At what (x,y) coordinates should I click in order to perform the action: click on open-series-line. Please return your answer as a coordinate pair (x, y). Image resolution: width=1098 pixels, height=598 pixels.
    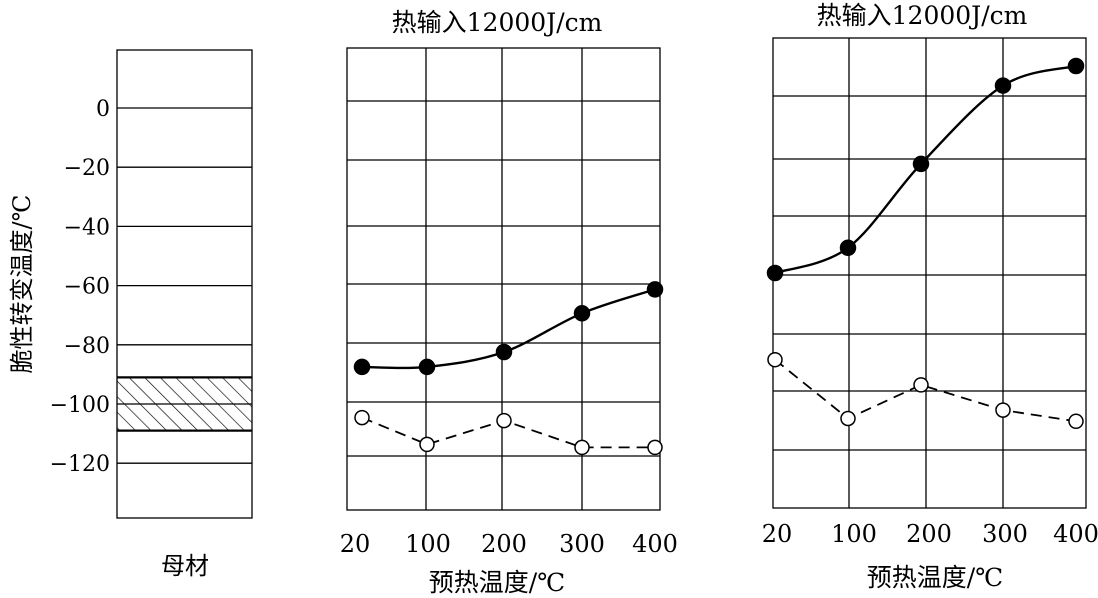
    Looking at the image, I should click on (925, 390).